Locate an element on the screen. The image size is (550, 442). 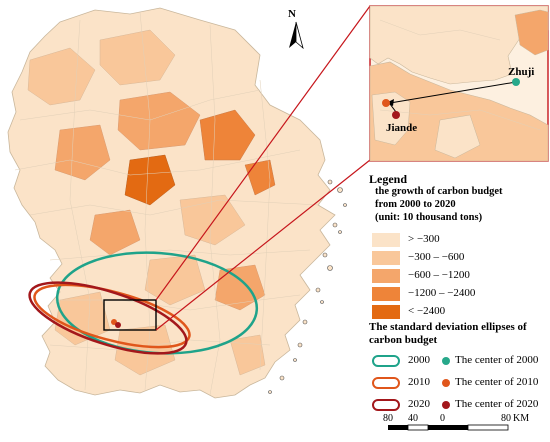
ellipse-swatch-2010 is located at coordinates (386, 383).